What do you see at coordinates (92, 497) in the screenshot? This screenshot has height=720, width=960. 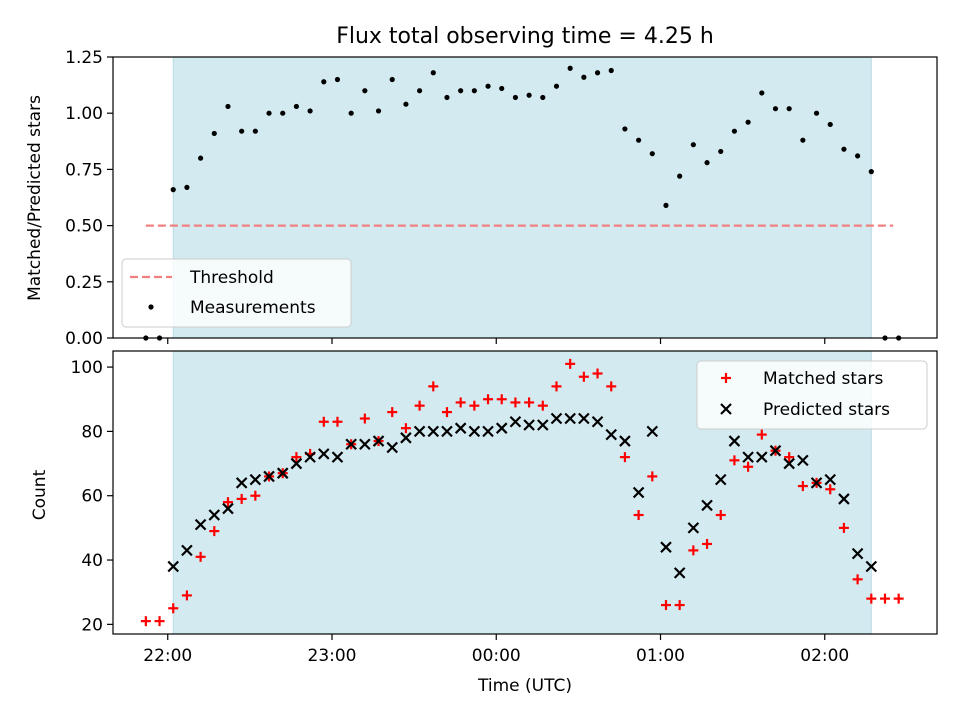 I see `y-tick-label: 60` at bounding box center [92, 497].